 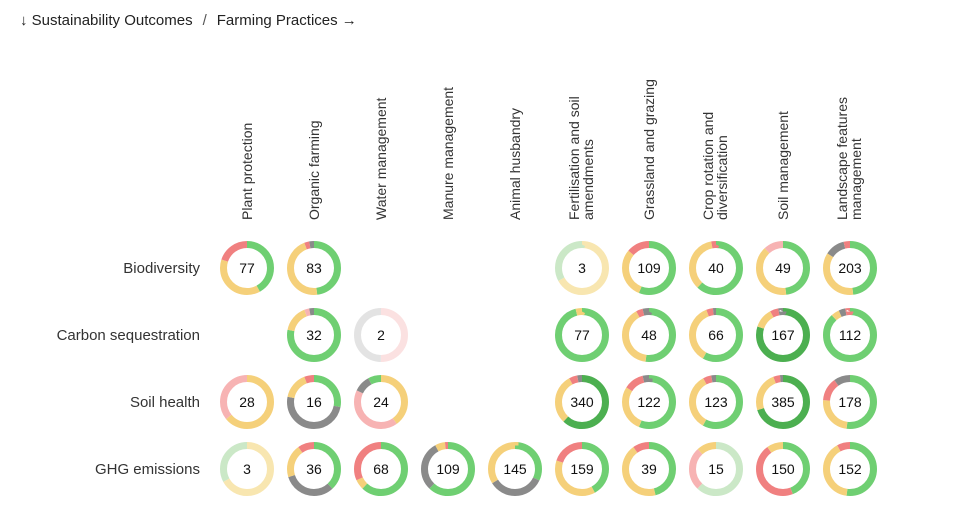 What do you see at coordinates (314, 170) in the screenshot?
I see `column-label: Organic farming` at bounding box center [314, 170].